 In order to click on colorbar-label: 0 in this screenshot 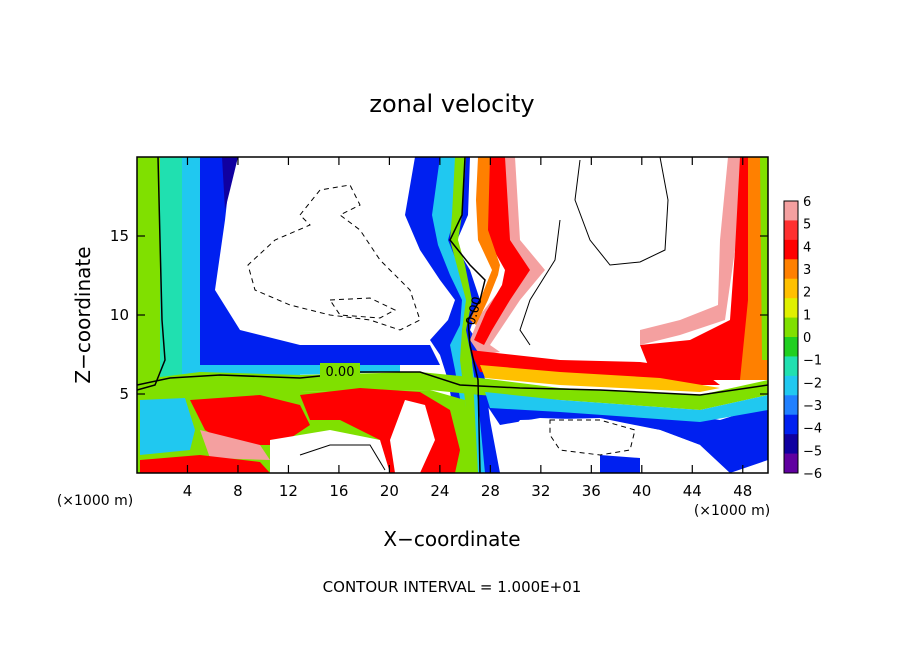, I will do `click(807, 338)`.